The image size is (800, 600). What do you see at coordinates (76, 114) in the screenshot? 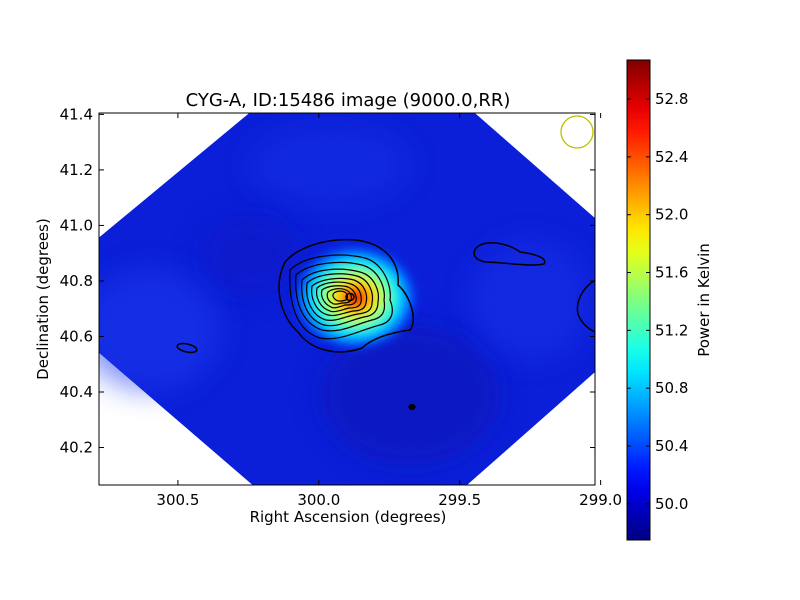
I see `y-tick-label: 41.4` at bounding box center [76, 114].